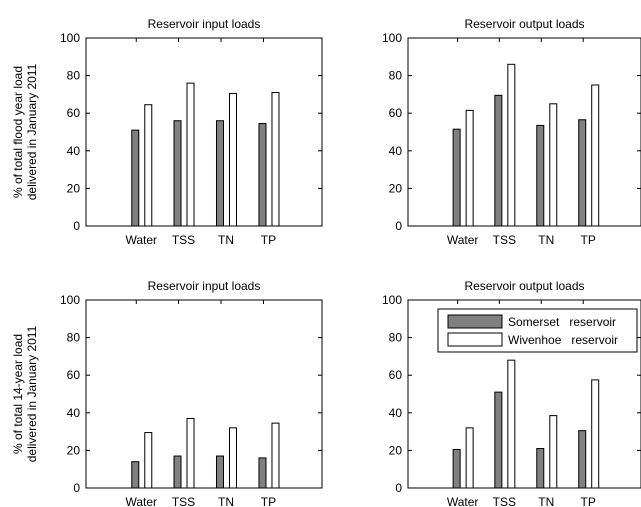 This screenshot has width=641, height=507. Describe the element at coordinates (562, 322) in the screenshot. I see `legend-label: Somerset reservoir` at that location.